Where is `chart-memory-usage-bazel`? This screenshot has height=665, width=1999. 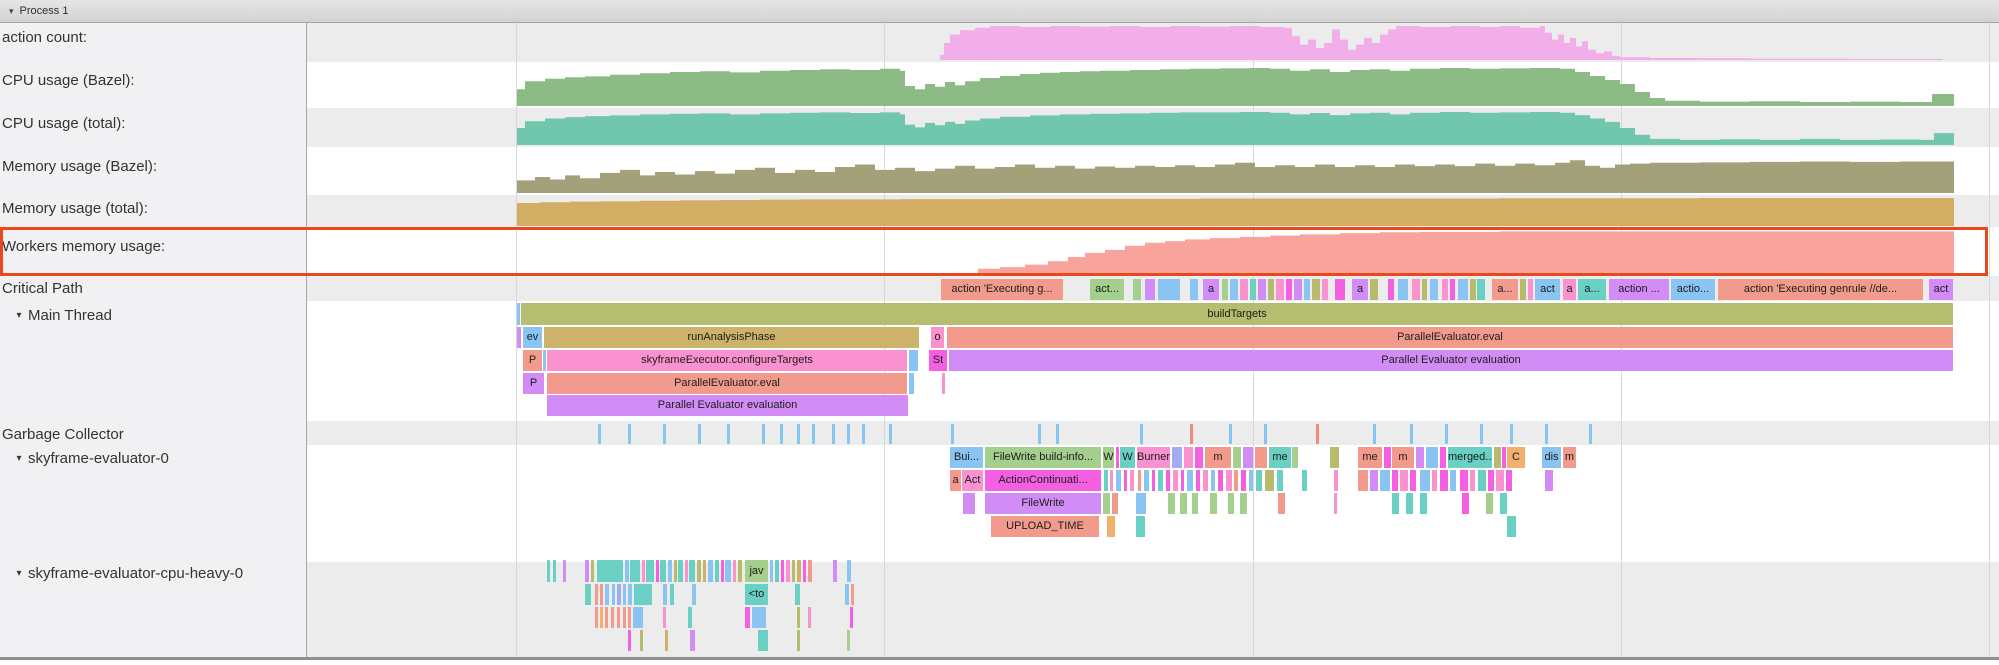 chart-memory-usage-bazel is located at coordinates (1153, 172).